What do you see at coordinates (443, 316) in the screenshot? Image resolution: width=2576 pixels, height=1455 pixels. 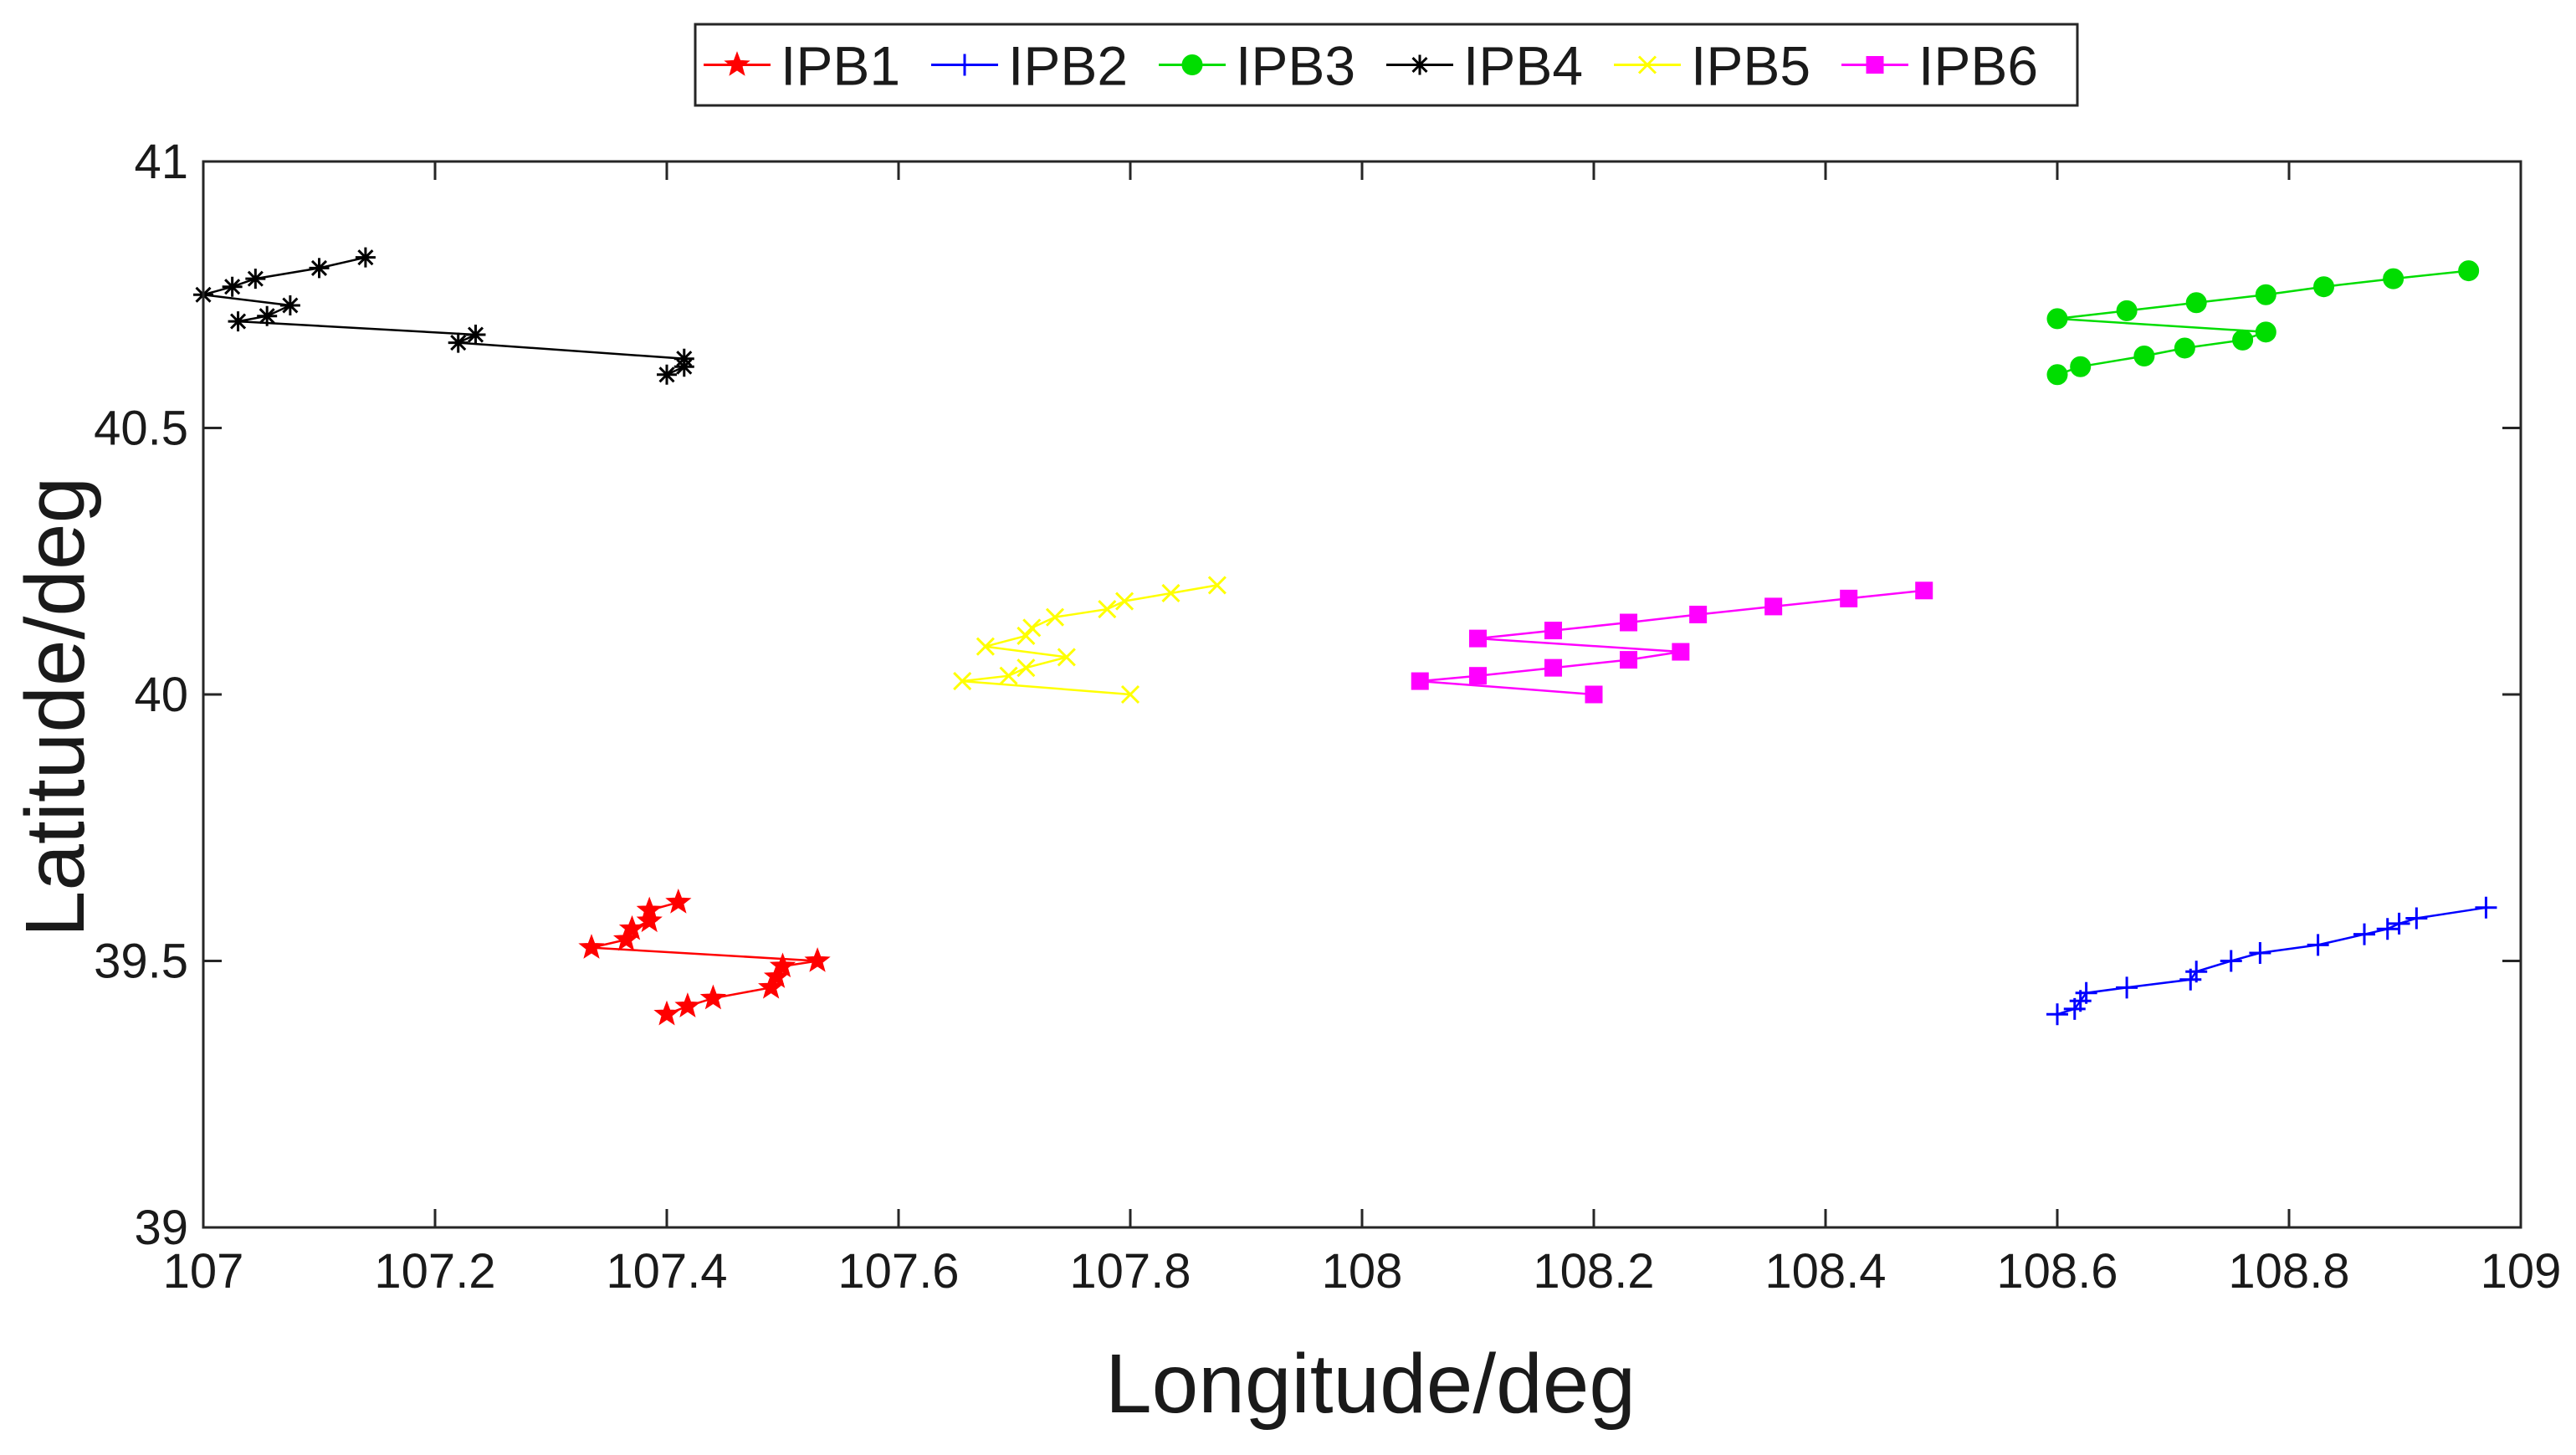 I see `series-ipb4` at bounding box center [443, 316].